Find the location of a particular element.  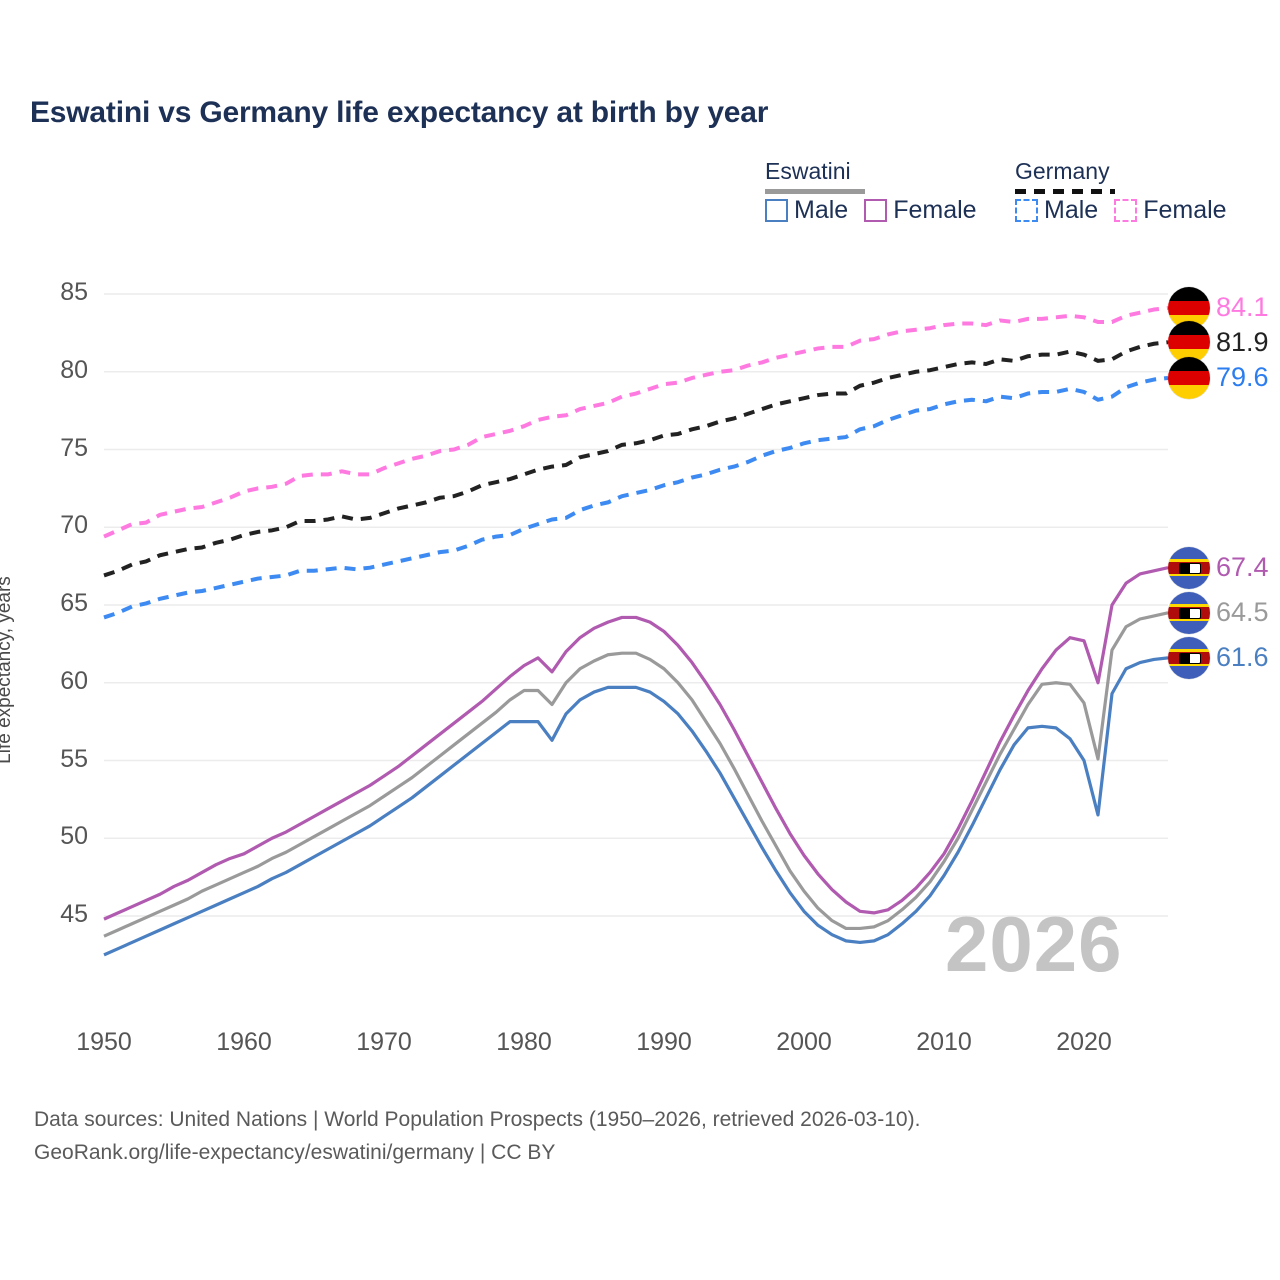

legend-label-germany-male: Male is located at coordinates (1071, 210).